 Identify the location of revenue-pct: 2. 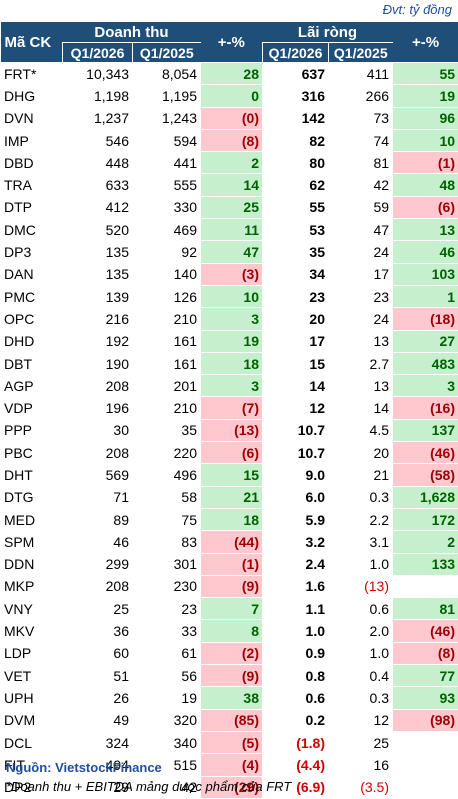
(232, 163).